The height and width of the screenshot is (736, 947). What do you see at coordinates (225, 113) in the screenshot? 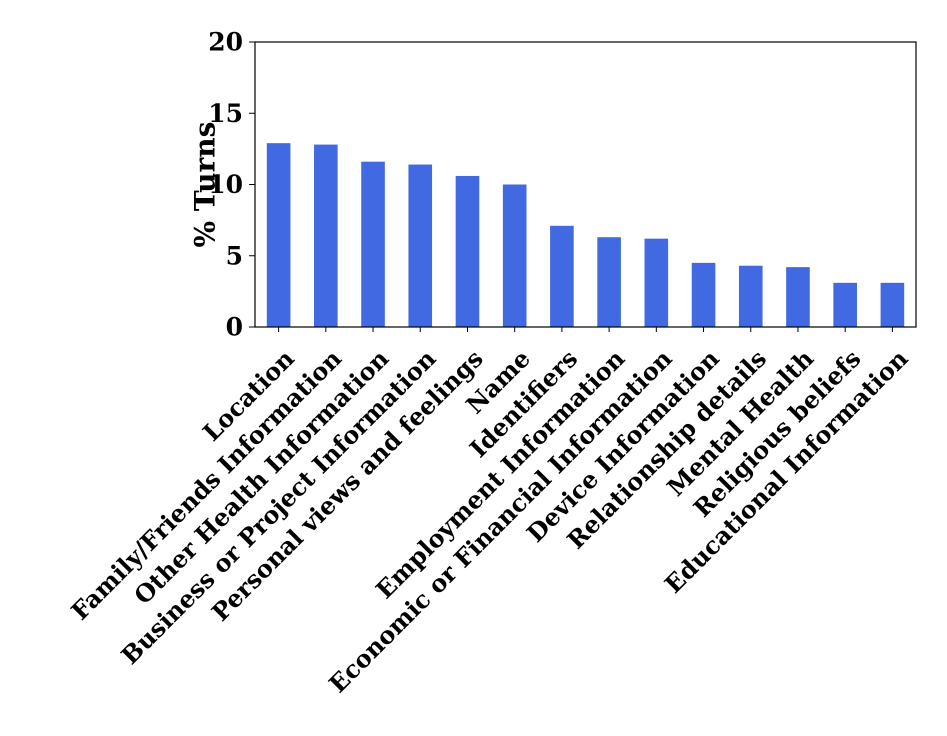
I see `y-tick-label: 15` at bounding box center [225, 113].